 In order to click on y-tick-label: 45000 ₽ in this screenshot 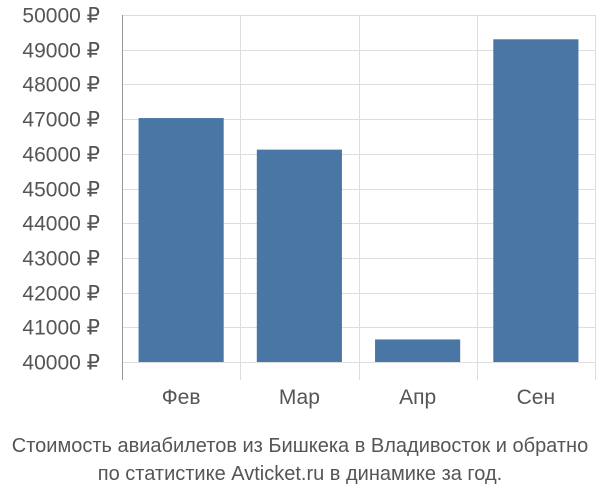, I will do `click(61, 190)`.